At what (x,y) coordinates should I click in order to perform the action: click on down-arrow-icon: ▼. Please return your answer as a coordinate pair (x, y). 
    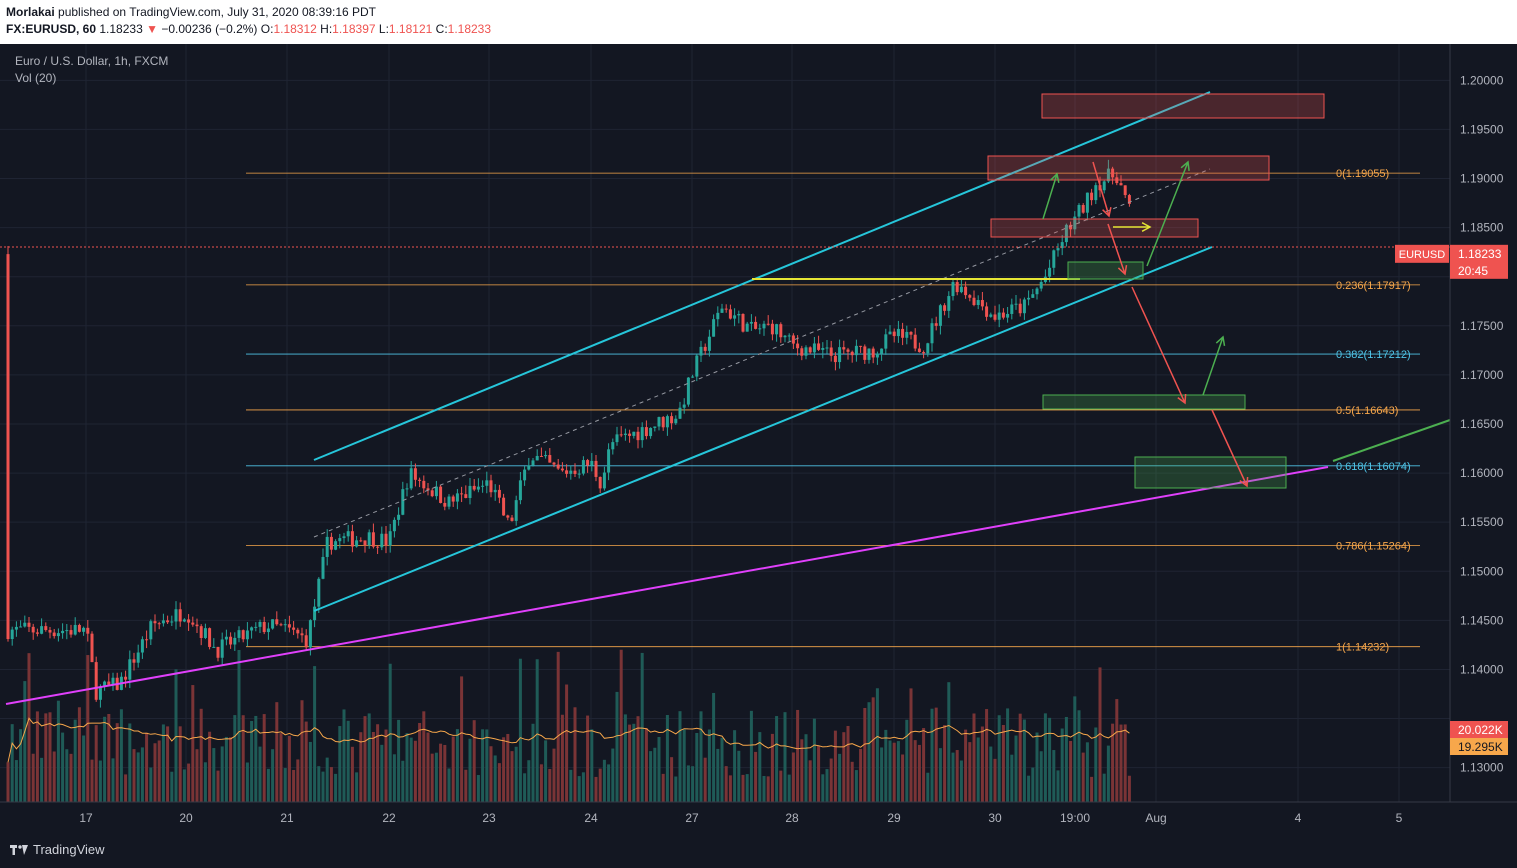
    Looking at the image, I should click on (152, 29).